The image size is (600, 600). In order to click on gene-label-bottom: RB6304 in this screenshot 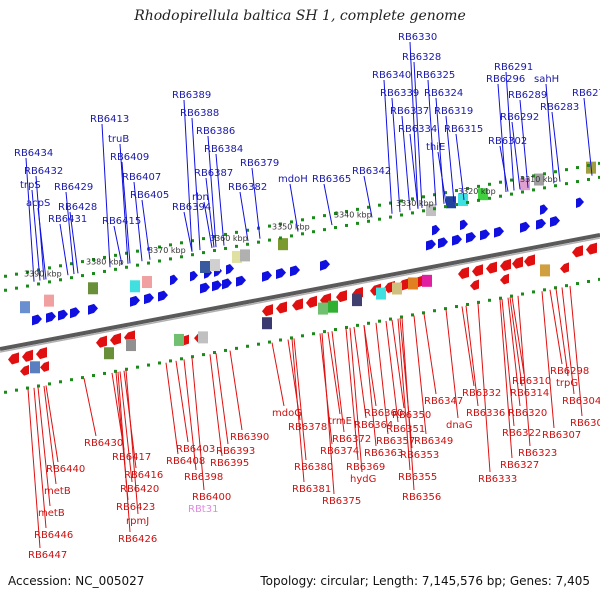, I will do `click(581, 401)`.